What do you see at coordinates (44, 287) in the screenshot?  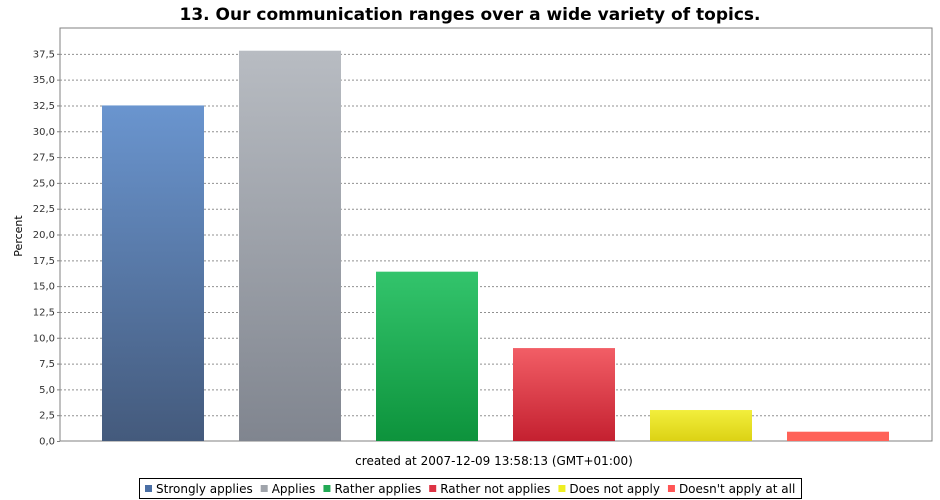 I see `y-tick-label: 15,0` at bounding box center [44, 287].